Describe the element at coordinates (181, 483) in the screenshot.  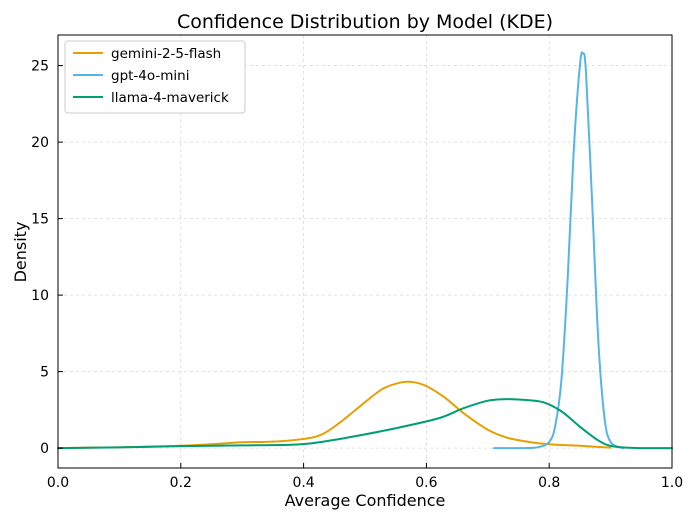
I see `x-tick-label: 0.2` at that location.